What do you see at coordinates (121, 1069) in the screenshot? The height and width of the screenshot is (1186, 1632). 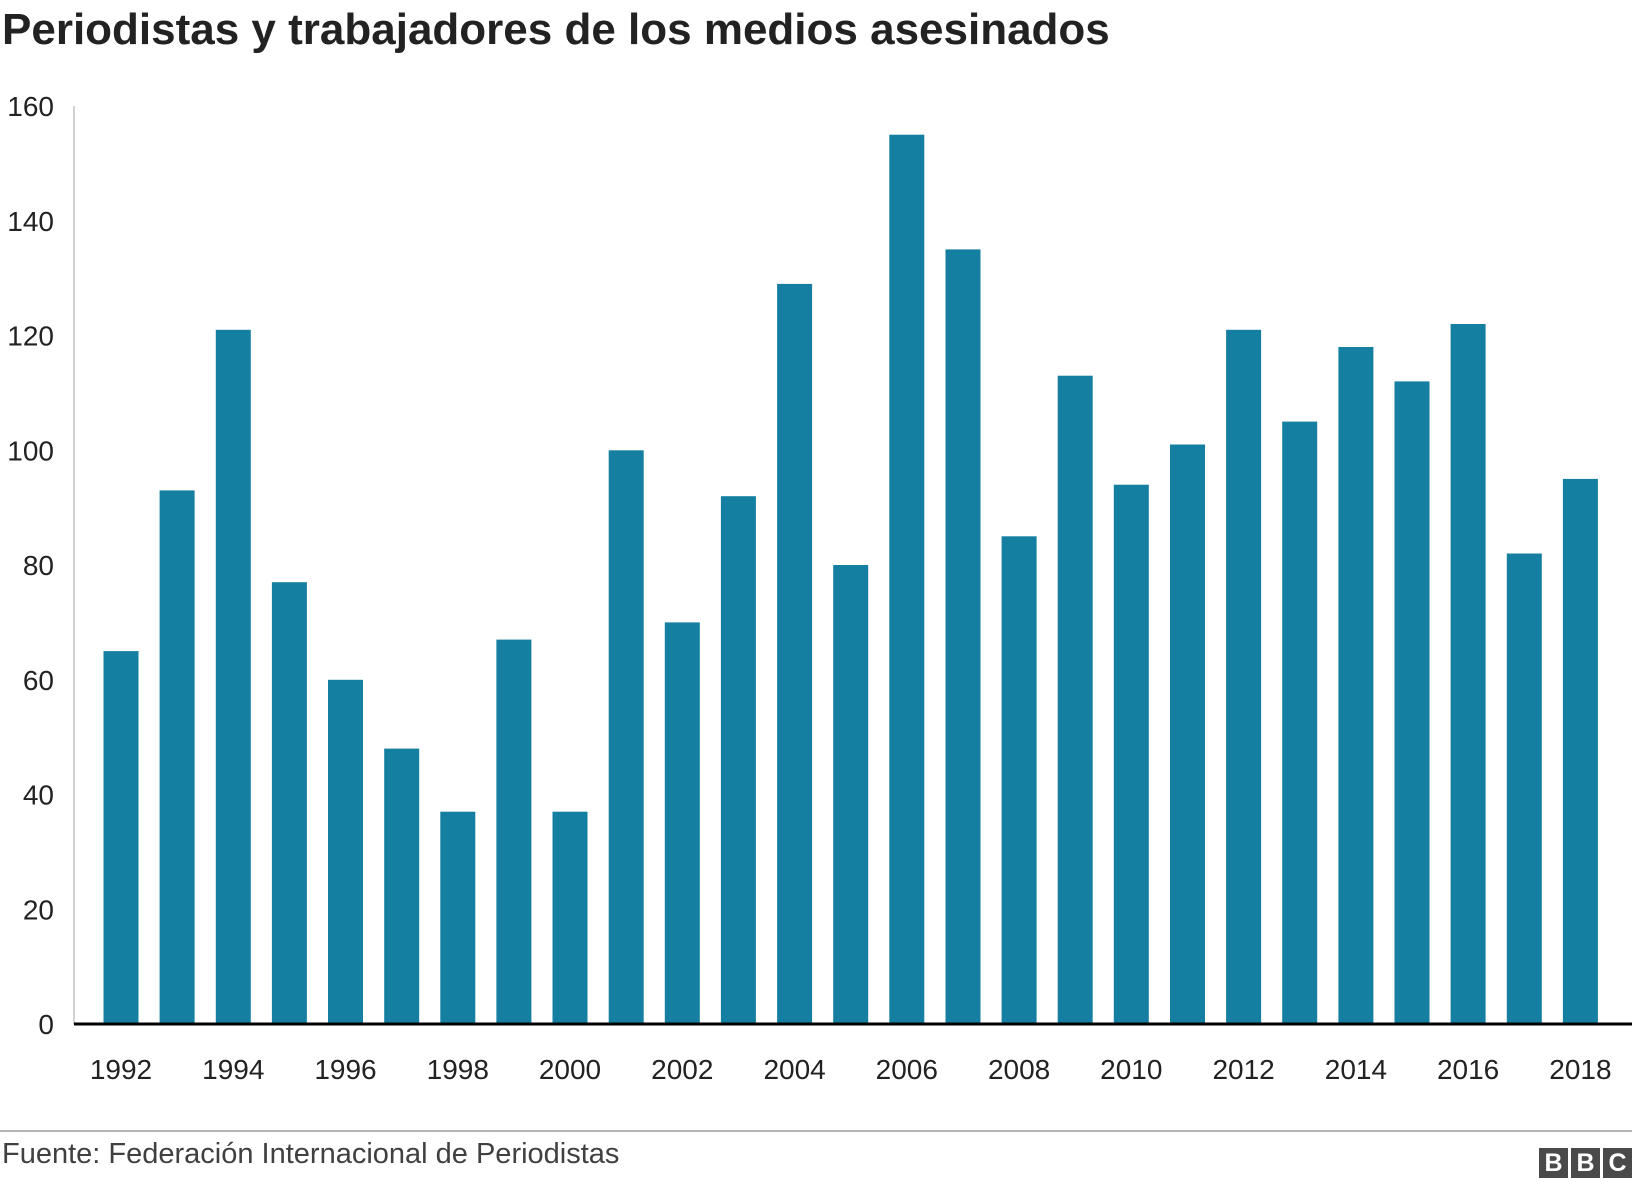 I see `x-tick-label: 1992` at bounding box center [121, 1069].